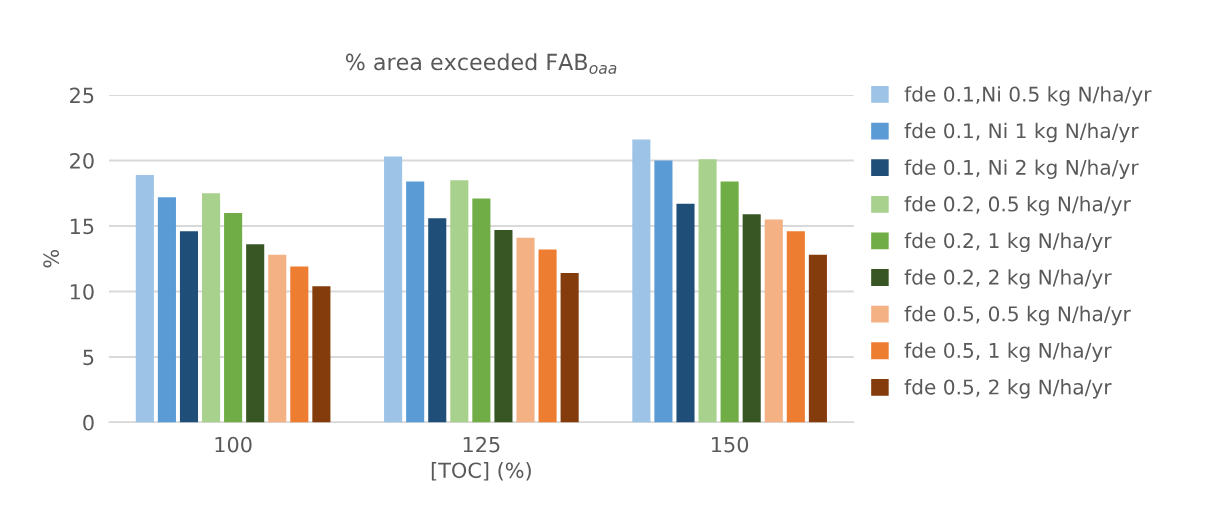  I want to click on legend-label: fde 0.5, 2 kg N/ha/yr, so click(1008, 389).